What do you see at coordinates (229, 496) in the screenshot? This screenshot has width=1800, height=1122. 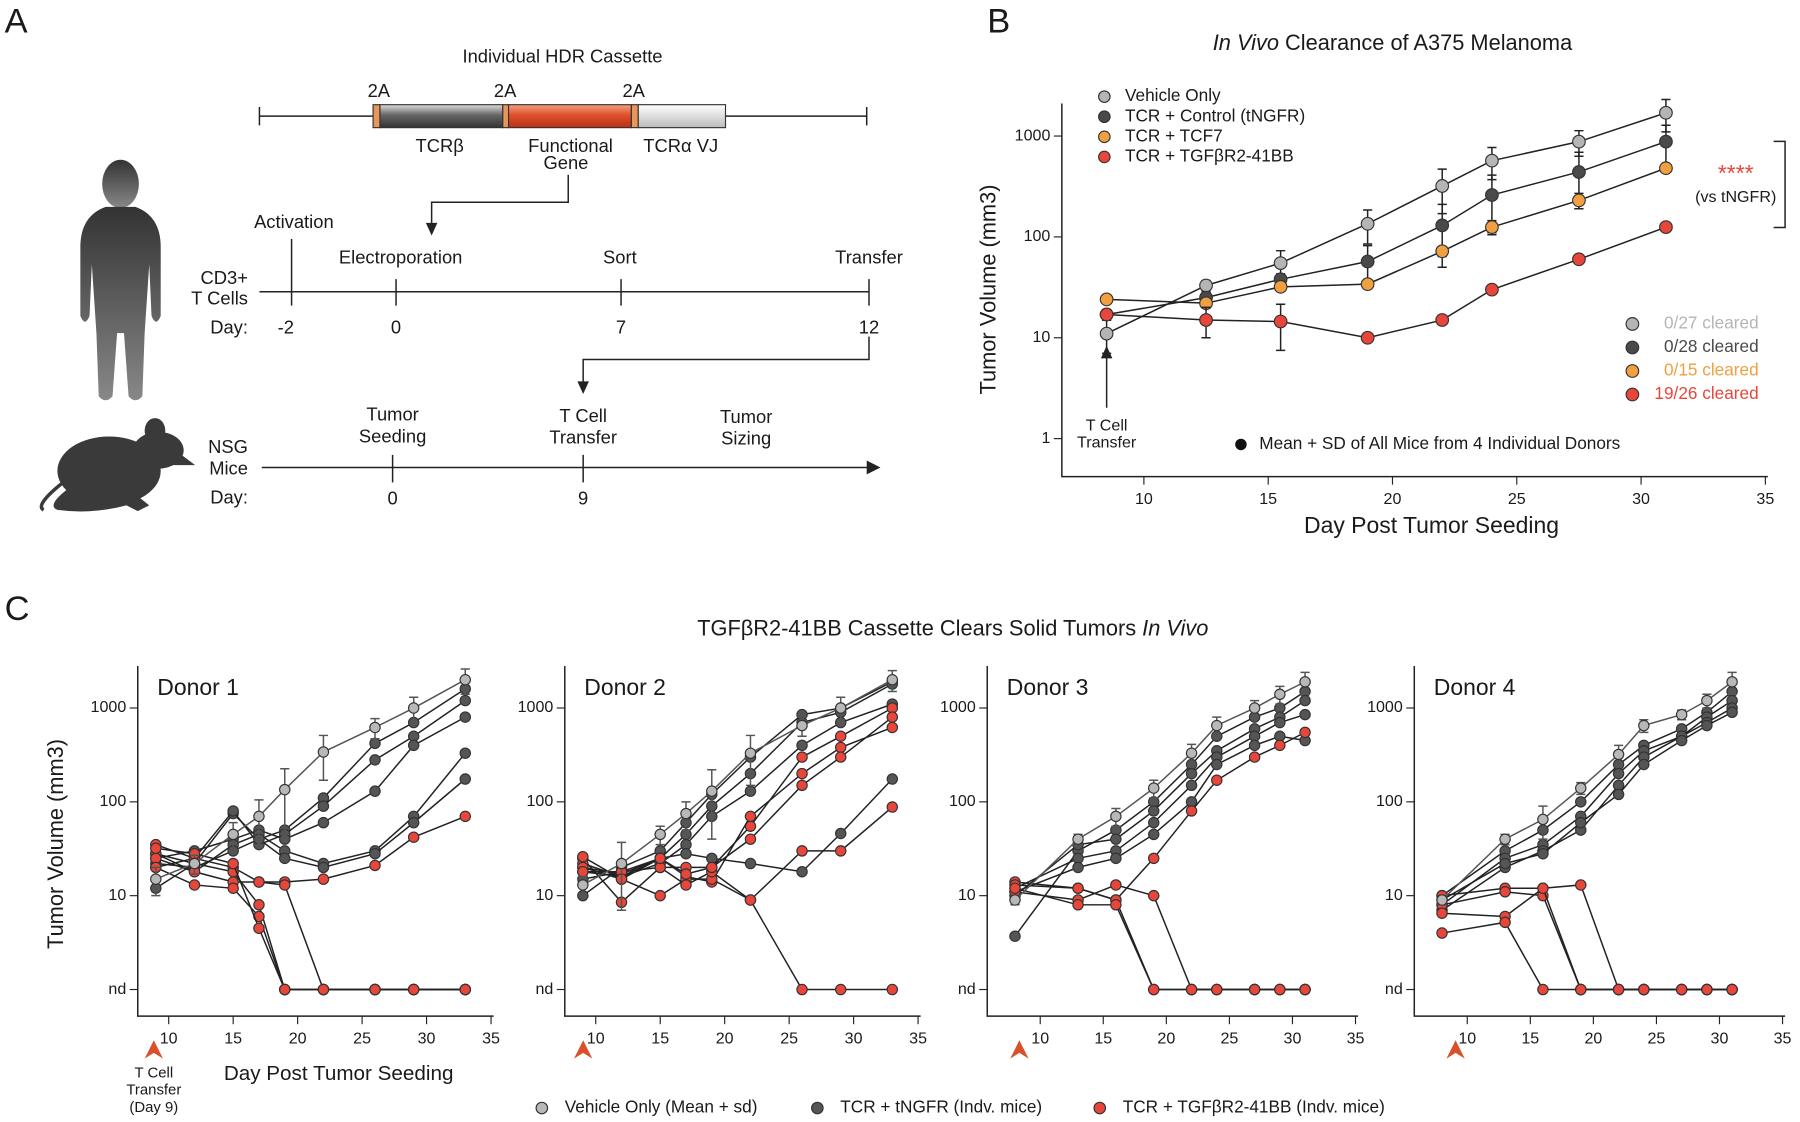 I see `day-label: Day:` at bounding box center [229, 496].